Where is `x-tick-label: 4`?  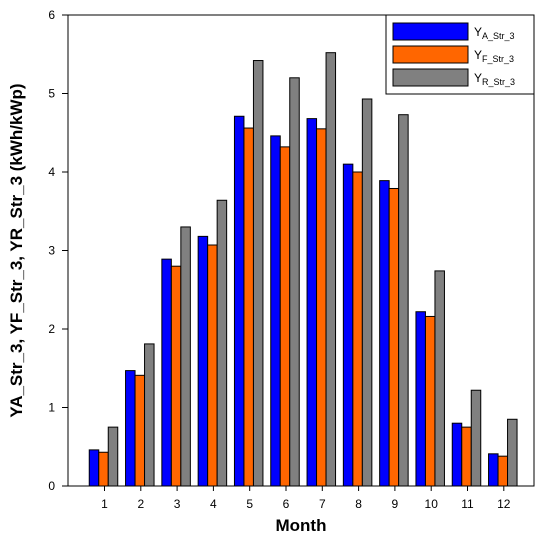 x-tick-label: 4 is located at coordinates (213, 504).